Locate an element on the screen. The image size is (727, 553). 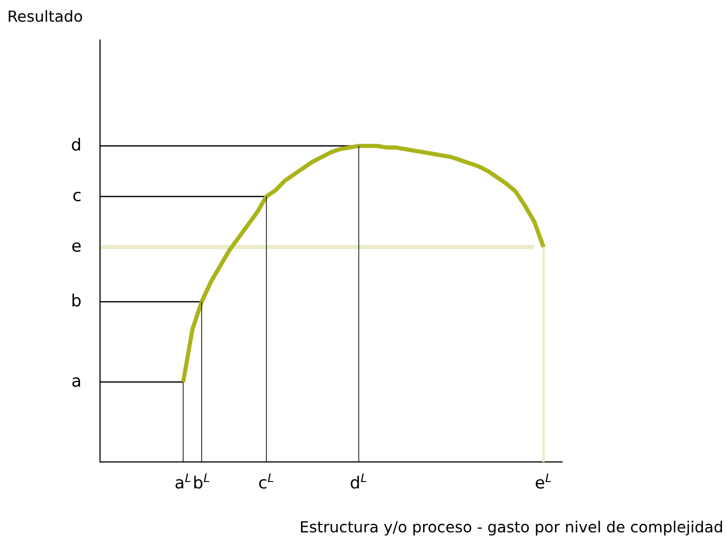
x-tick-label: b$^{L}$ is located at coordinates (202, 481).